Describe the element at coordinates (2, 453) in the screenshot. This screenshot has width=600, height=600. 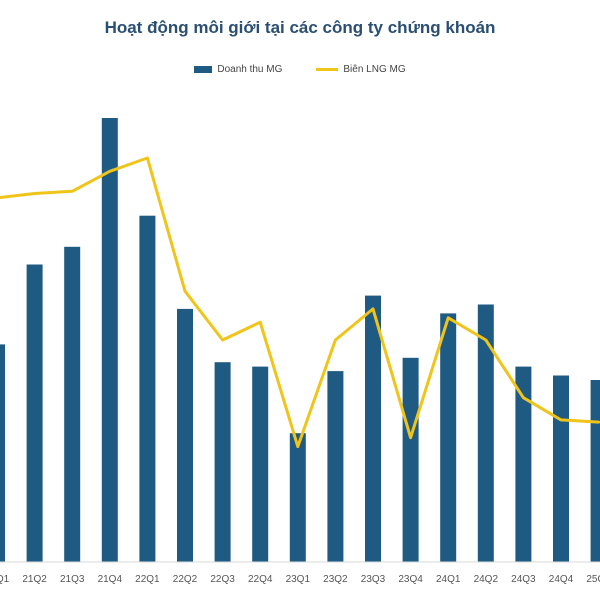
I see `bar-21Q1` at that location.